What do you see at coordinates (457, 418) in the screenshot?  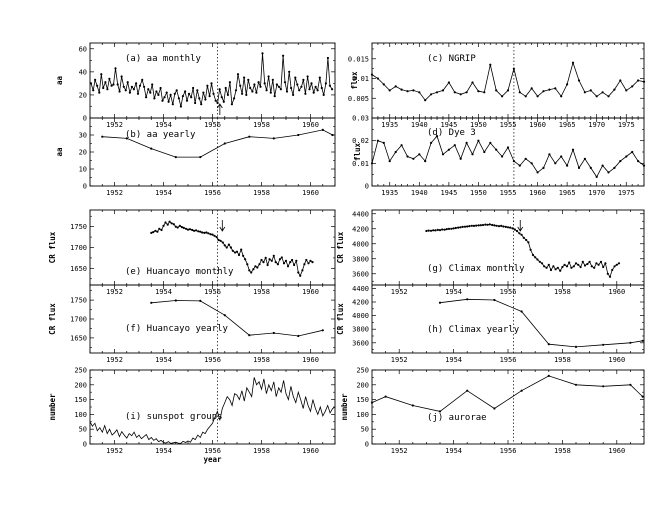 I see `panel-title: (j) aurorae` at bounding box center [457, 418].